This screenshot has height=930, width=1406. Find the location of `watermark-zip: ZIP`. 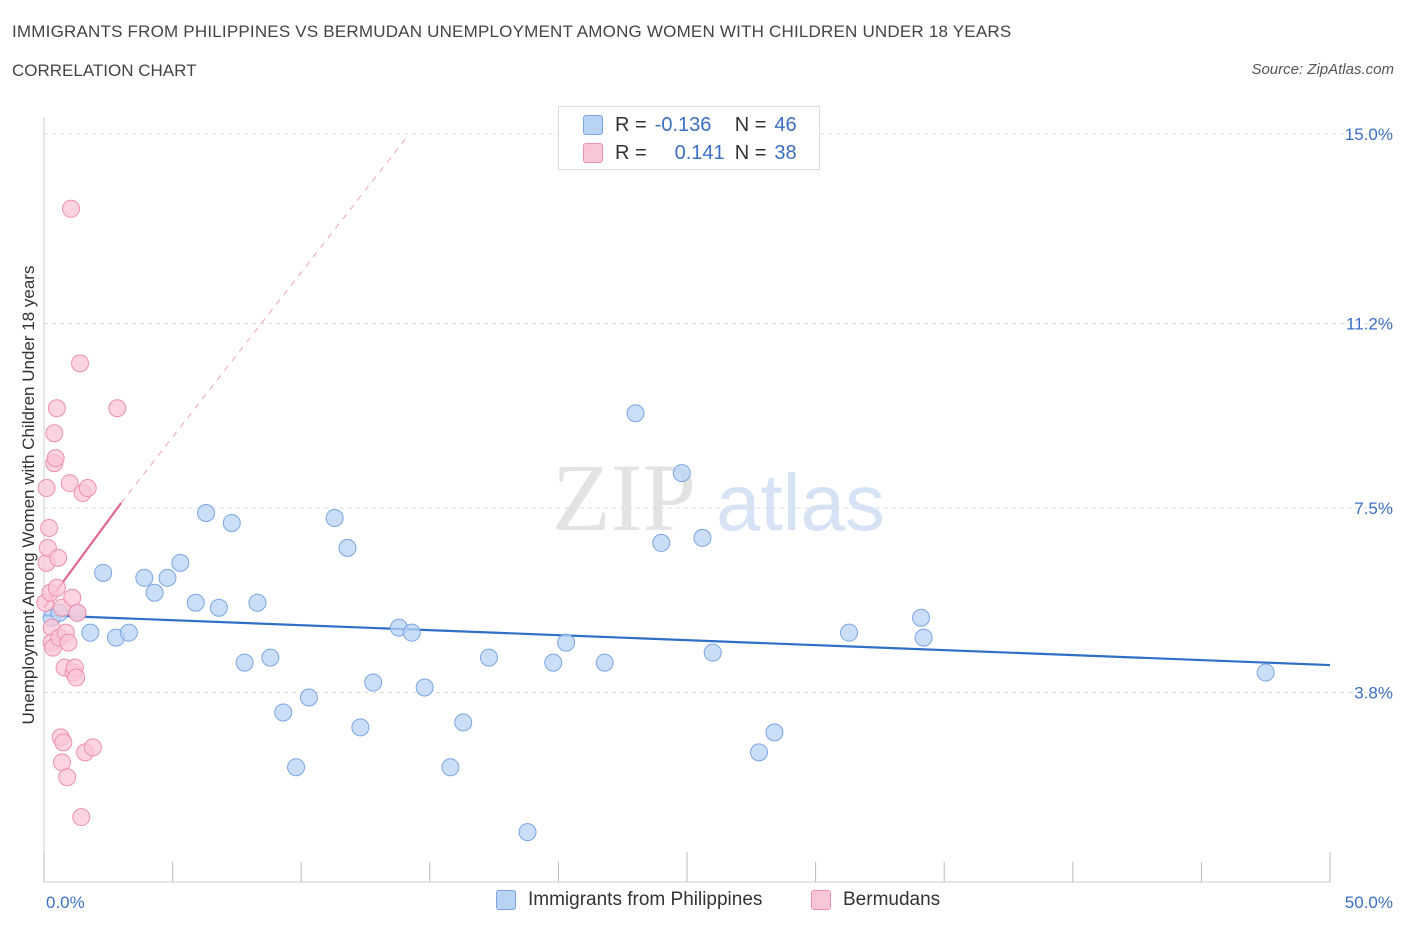

watermark-zip: ZIP is located at coordinates (624, 497).